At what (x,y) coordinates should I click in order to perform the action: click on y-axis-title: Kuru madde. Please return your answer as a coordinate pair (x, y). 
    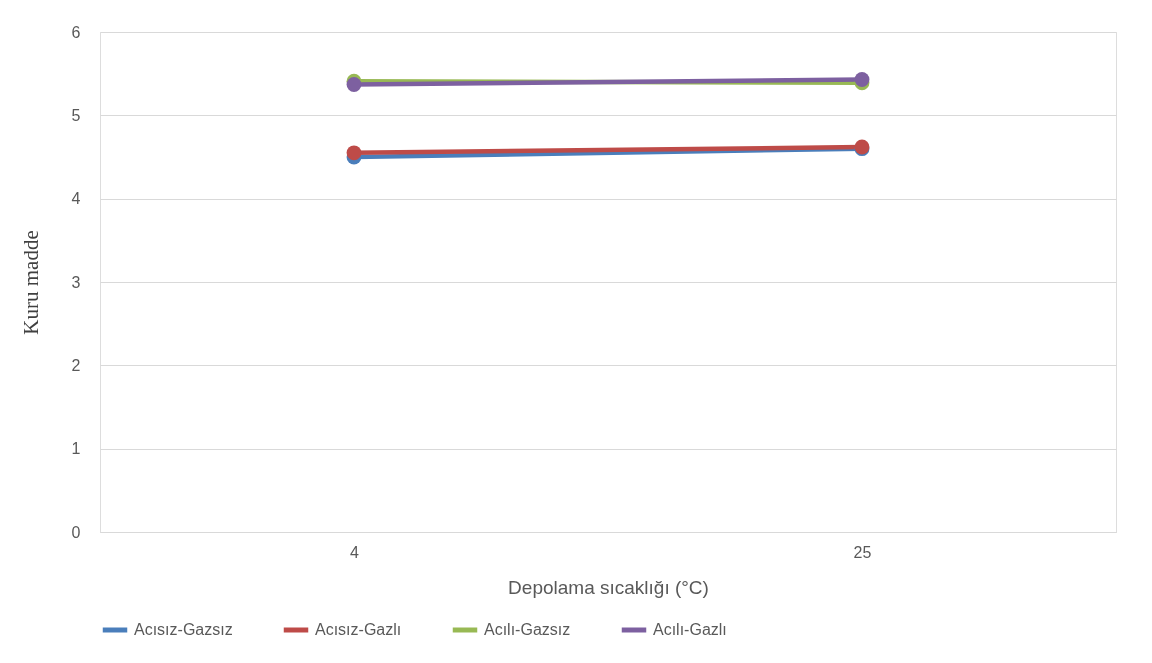
    Looking at the image, I should click on (30, 282).